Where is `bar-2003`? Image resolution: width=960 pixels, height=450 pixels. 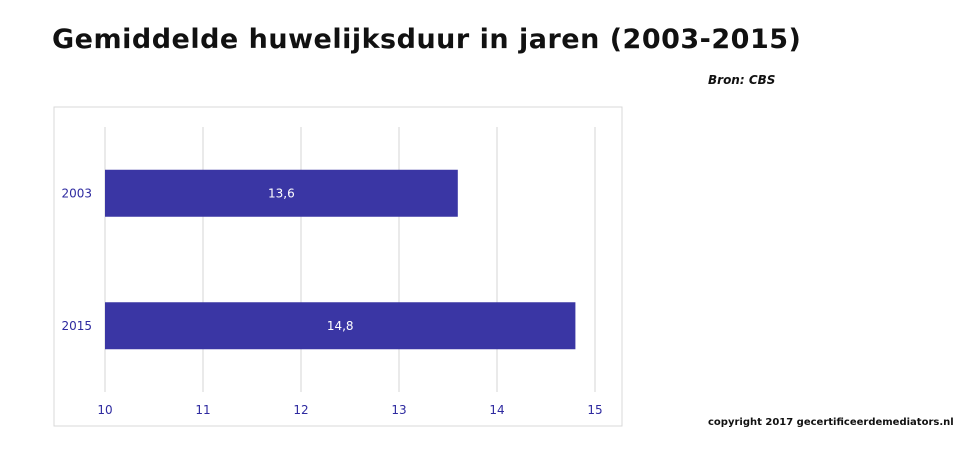 bar-2003 is located at coordinates (281, 193).